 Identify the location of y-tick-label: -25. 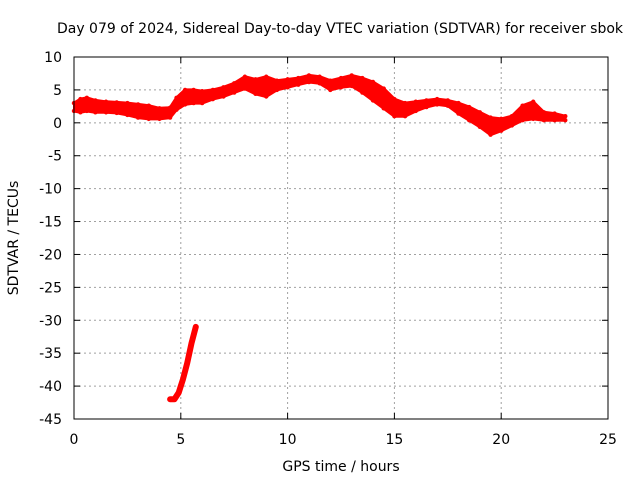
(50, 288).